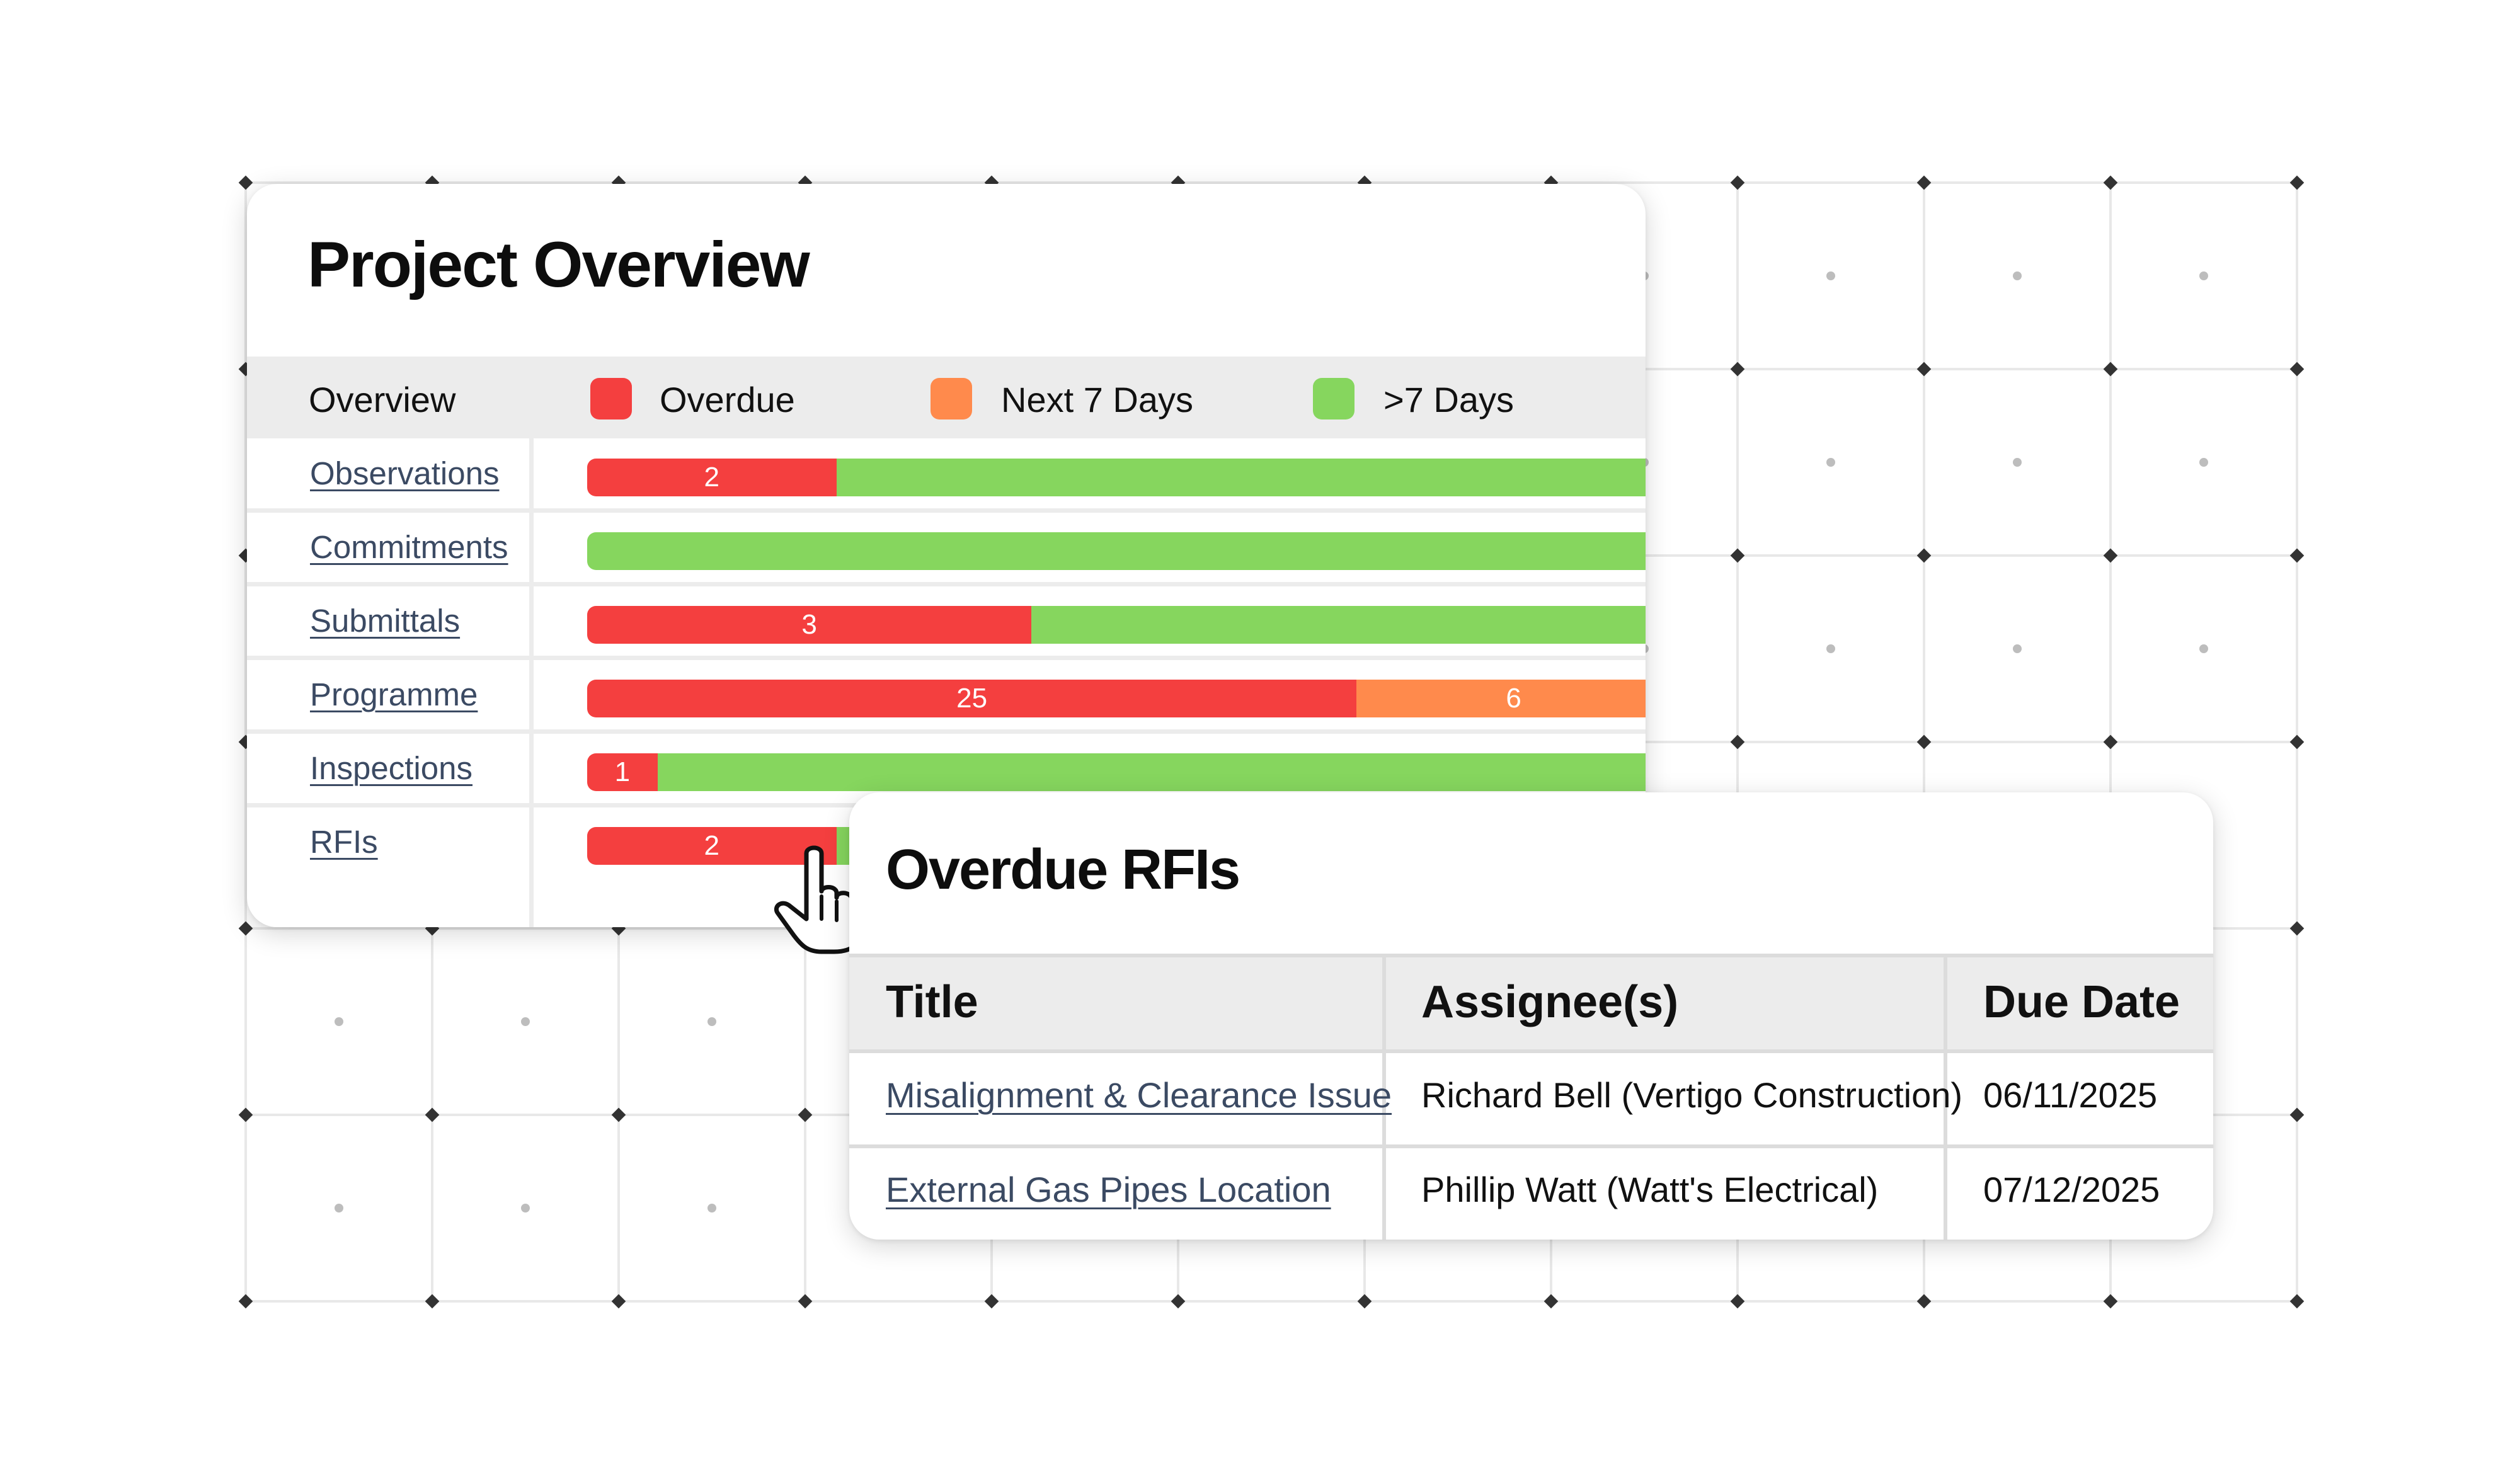 This screenshot has height=1472, width=2520. Describe the element at coordinates (727, 399) in the screenshot. I see `legend-label-overdue: Overdue` at that location.